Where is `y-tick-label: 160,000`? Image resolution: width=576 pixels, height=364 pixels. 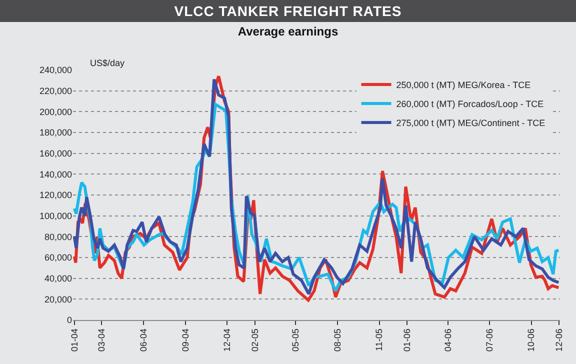 y-tick-label: 160,000 is located at coordinates (55, 153).